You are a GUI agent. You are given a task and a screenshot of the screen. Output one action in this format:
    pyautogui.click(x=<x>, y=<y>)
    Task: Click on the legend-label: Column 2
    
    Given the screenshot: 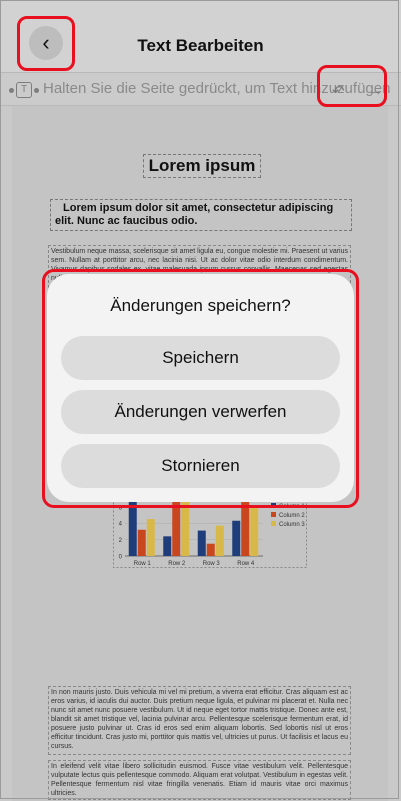 What is the action you would take?
    pyautogui.click(x=292, y=516)
    